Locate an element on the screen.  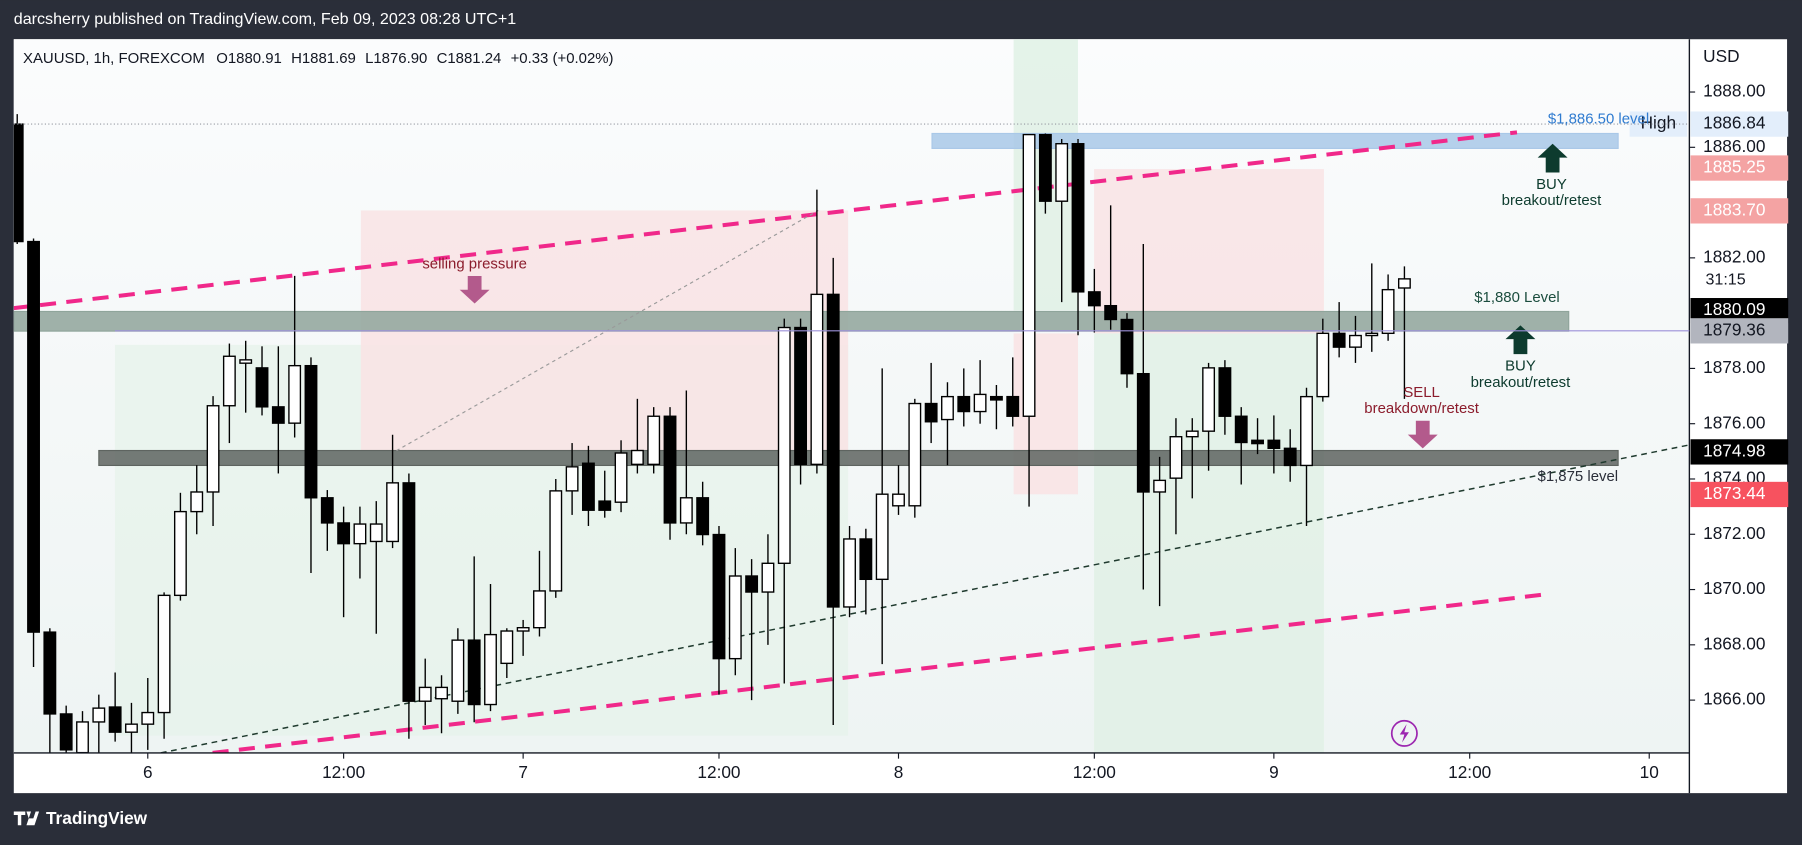
y-tick-label: 1868.00 is located at coordinates (1734, 643).